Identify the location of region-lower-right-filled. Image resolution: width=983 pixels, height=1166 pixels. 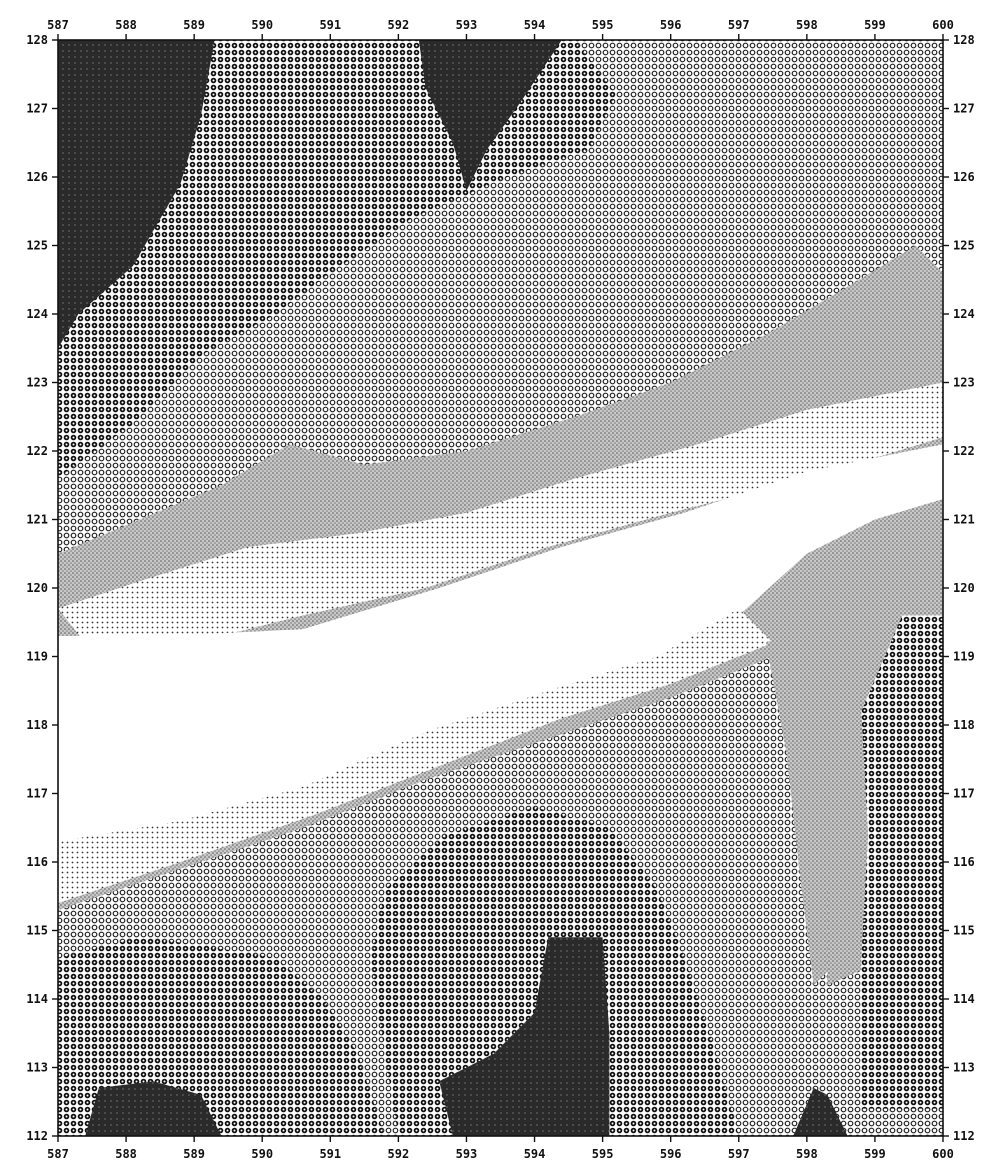
(902, 862).